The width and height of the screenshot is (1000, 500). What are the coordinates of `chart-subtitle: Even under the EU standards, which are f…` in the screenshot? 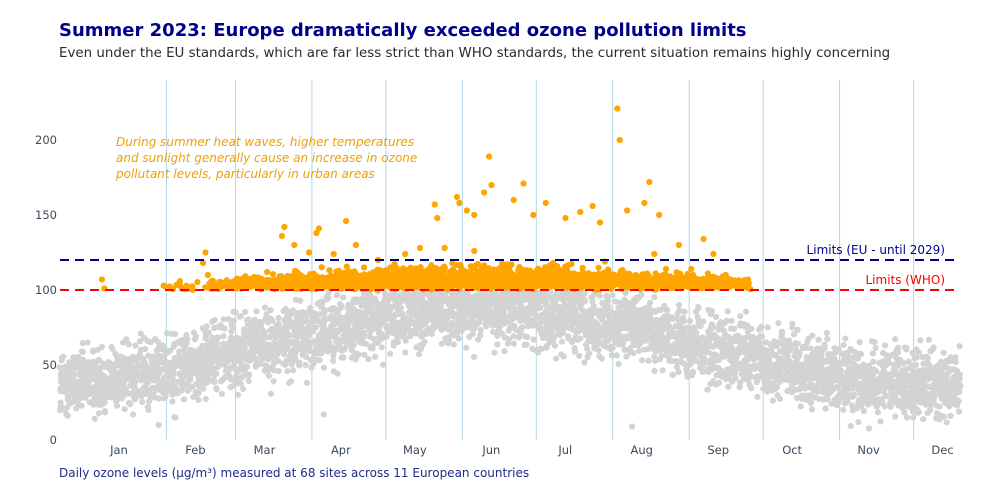 It's located at (475, 53).